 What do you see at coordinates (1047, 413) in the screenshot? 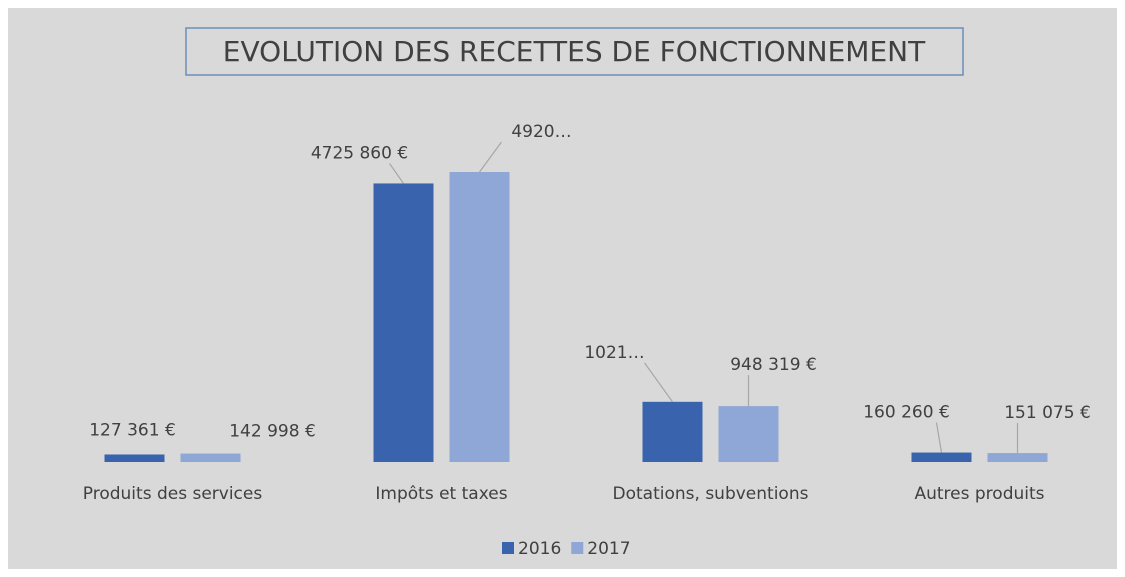
I see `data-label: 151 075 €` at bounding box center [1047, 413].